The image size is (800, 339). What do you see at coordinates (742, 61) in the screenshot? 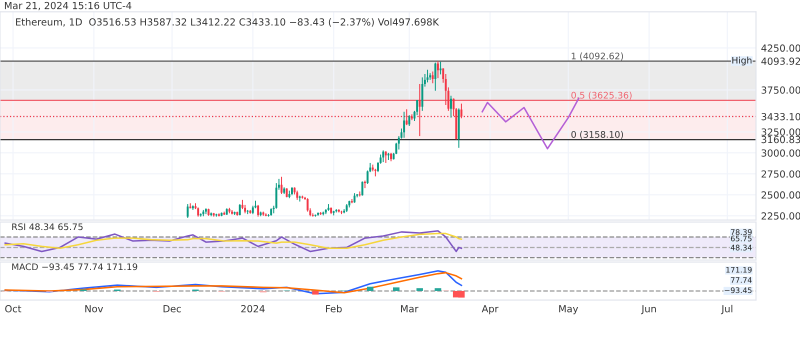
I see `annotation: High` at bounding box center [742, 61].